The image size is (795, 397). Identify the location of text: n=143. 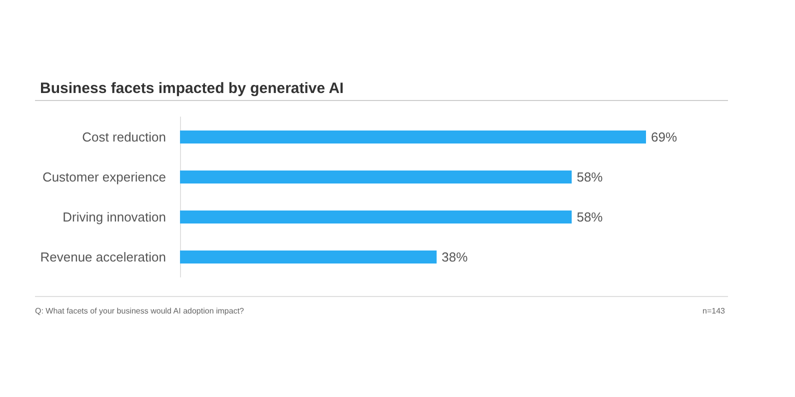
(714, 311).